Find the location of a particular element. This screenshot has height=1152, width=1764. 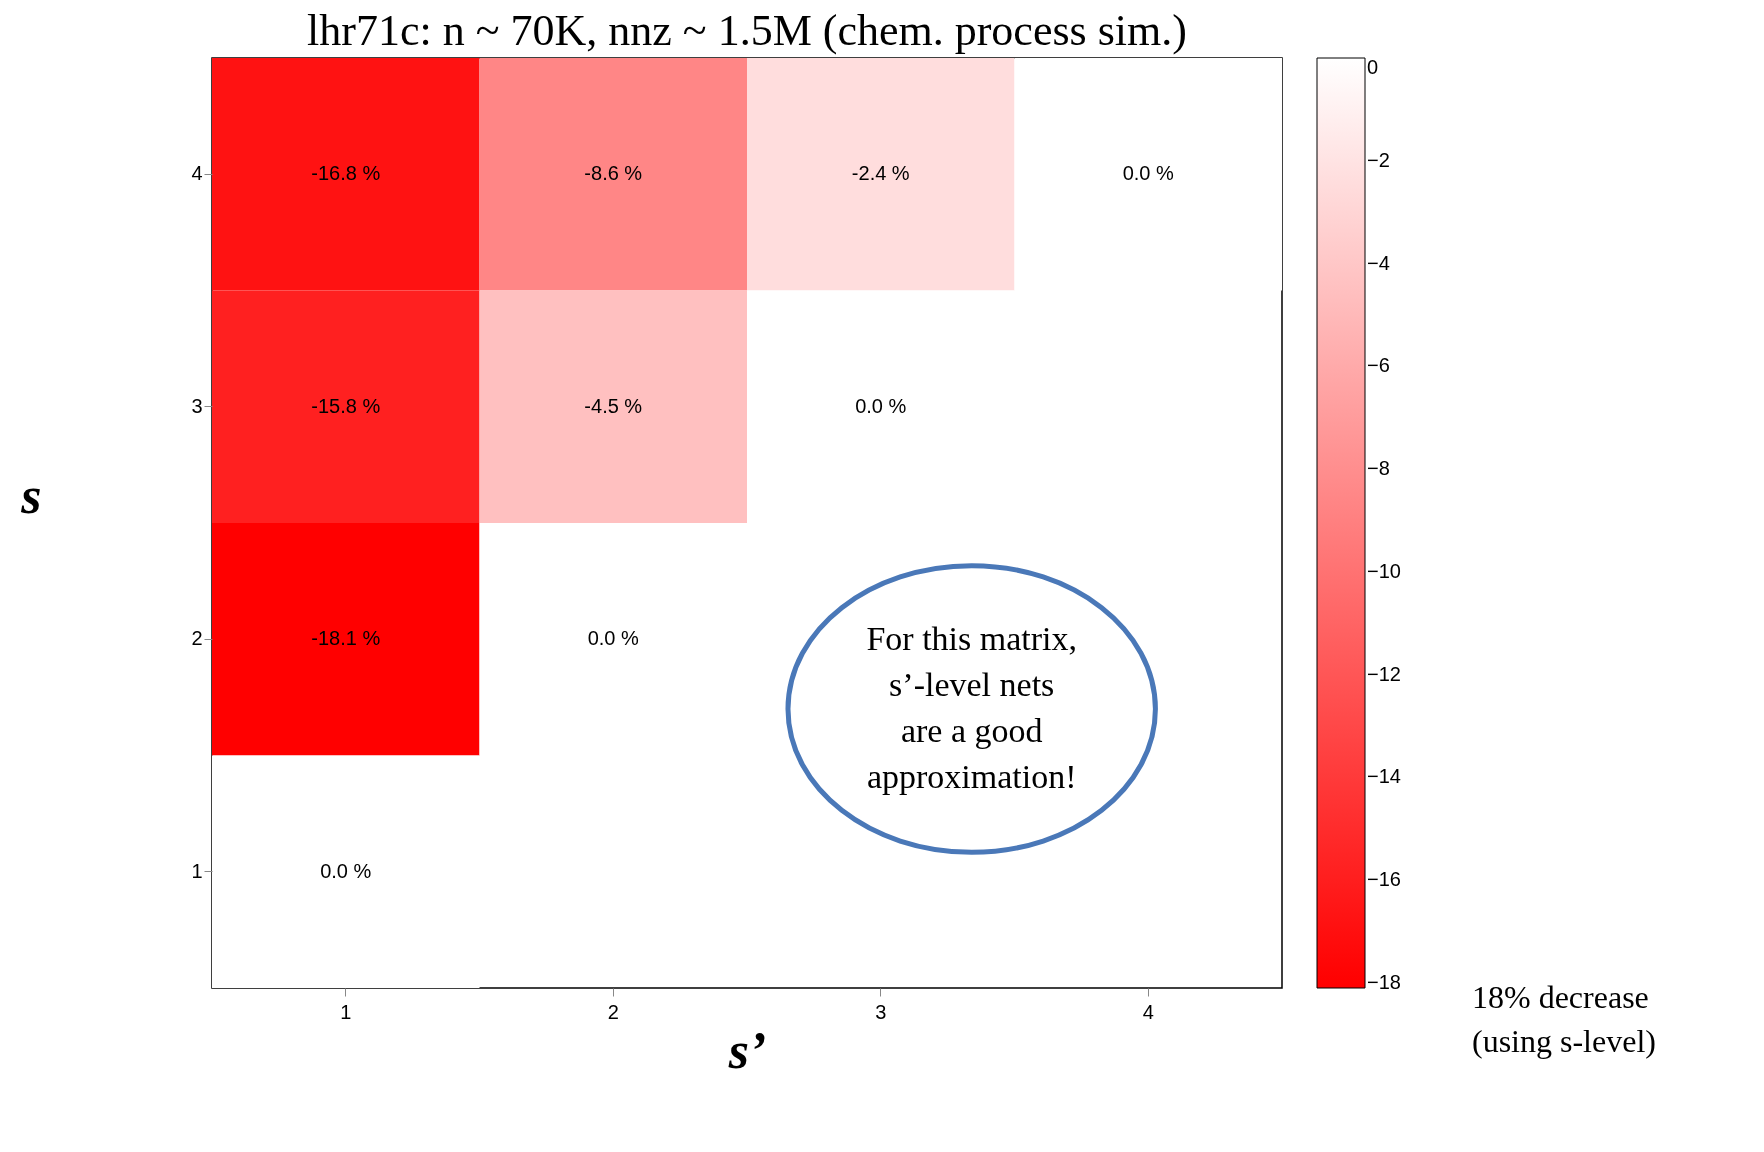

data-label: -2.4 % is located at coordinates (880, 173).